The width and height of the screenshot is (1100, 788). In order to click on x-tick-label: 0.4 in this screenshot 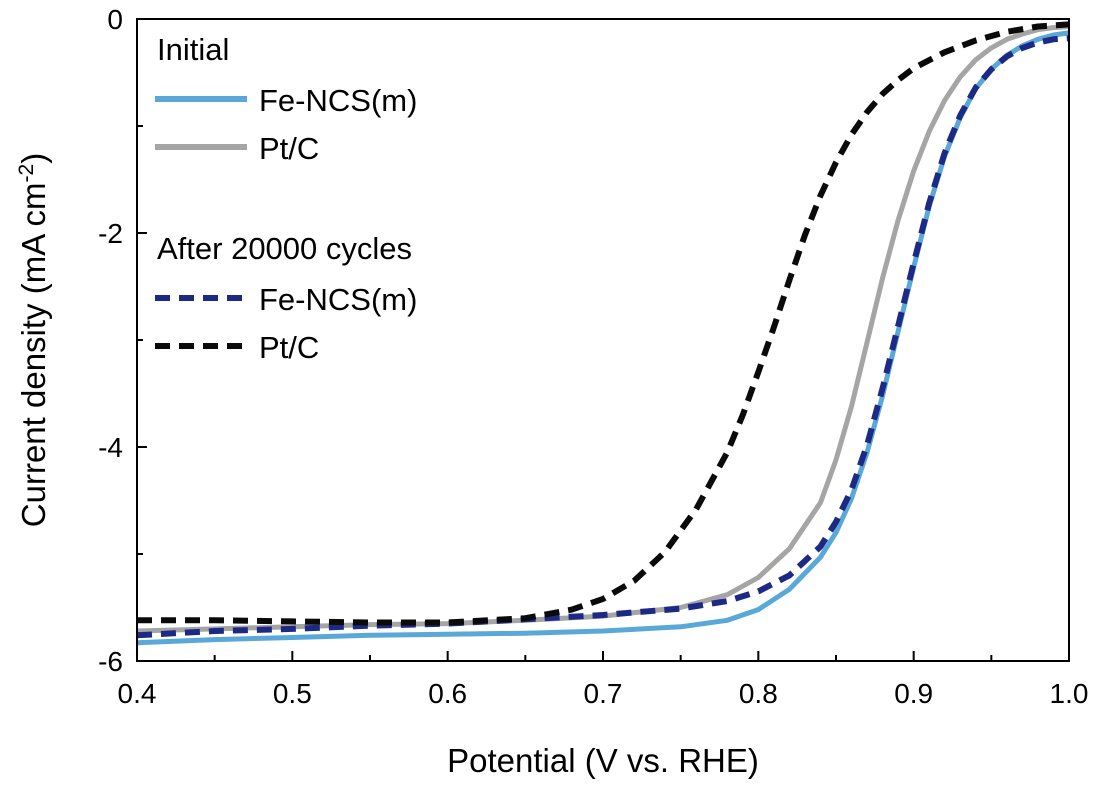, I will do `click(137, 693)`.